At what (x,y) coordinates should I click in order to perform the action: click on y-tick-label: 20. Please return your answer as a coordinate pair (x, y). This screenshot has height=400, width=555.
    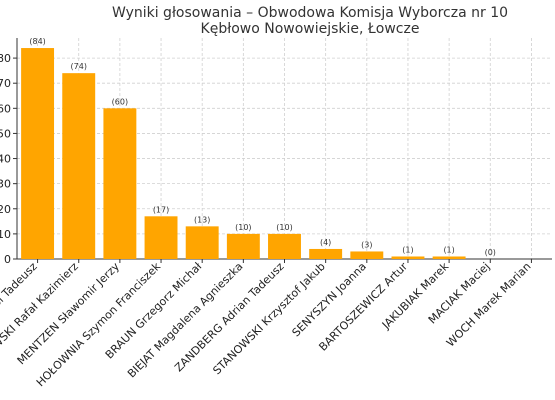
    Looking at the image, I should click on (5, 209).